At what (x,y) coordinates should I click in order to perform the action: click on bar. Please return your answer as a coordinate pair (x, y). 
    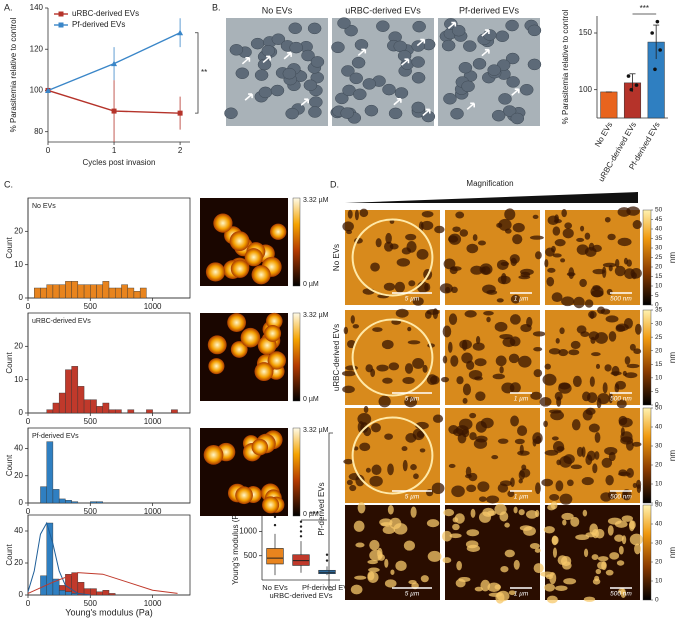
    Looking at the image, I should click on (609, 105).